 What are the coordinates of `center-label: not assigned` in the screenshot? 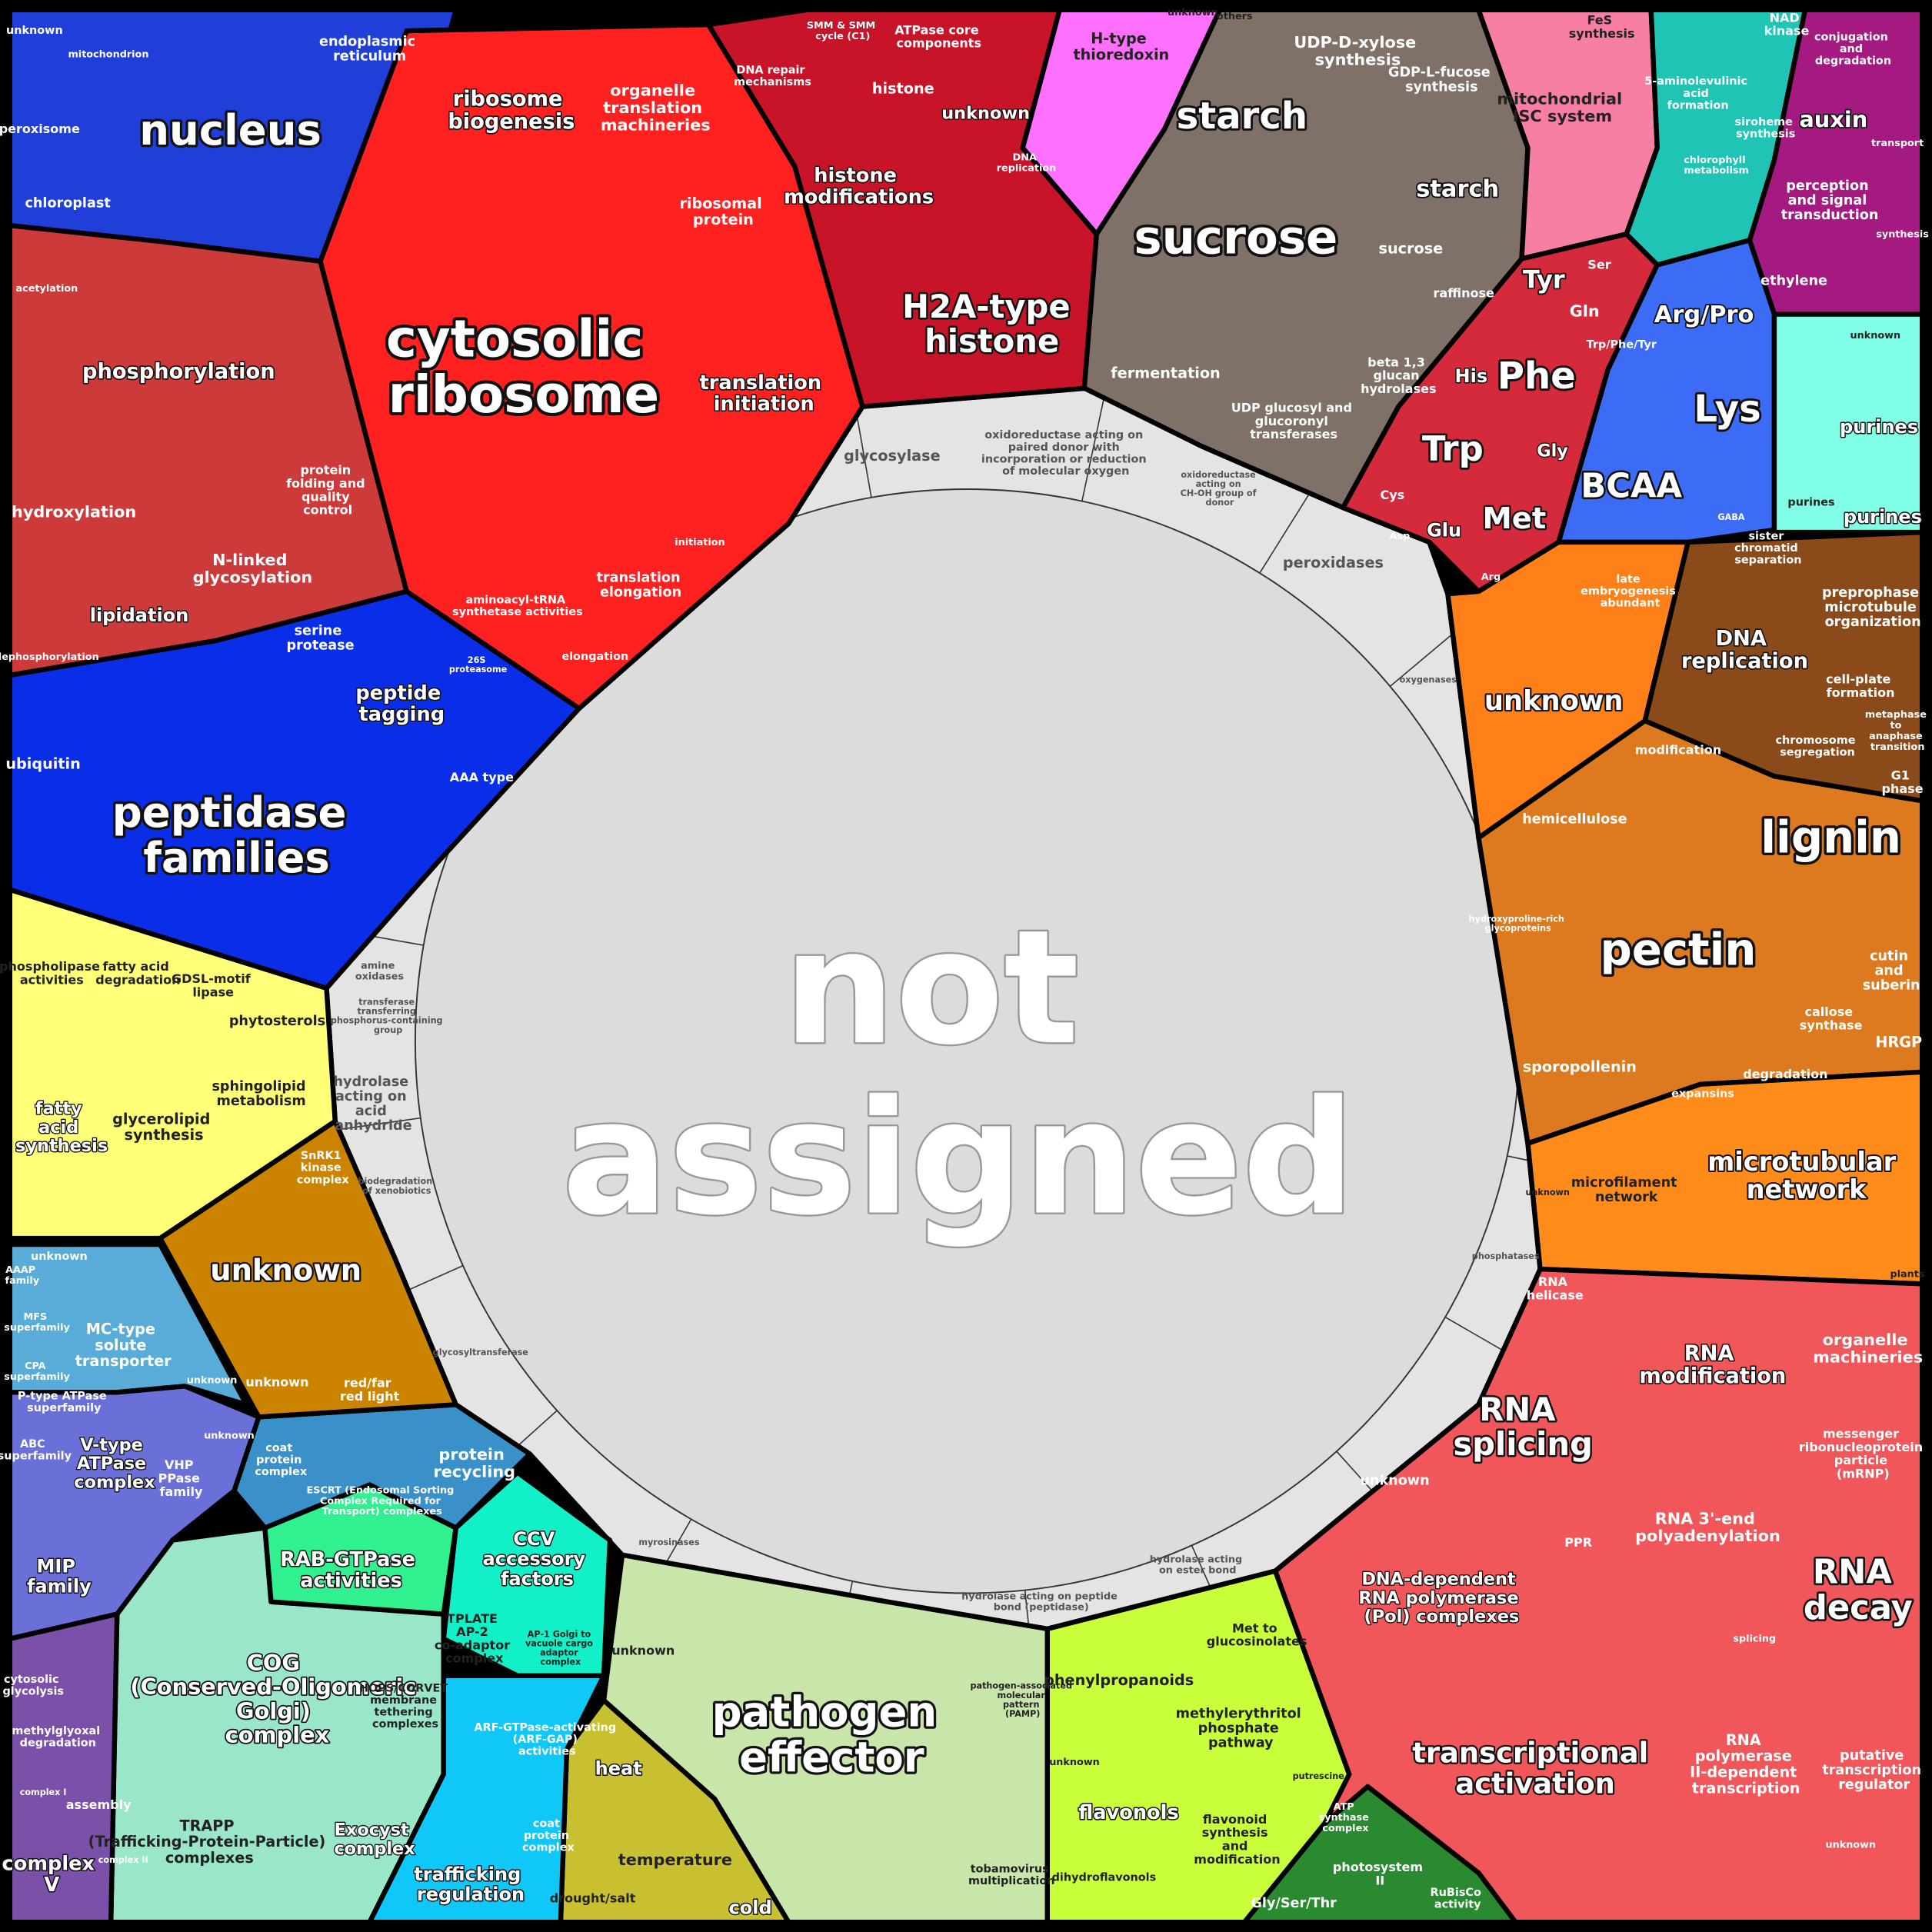 It's located at (958, 1073).